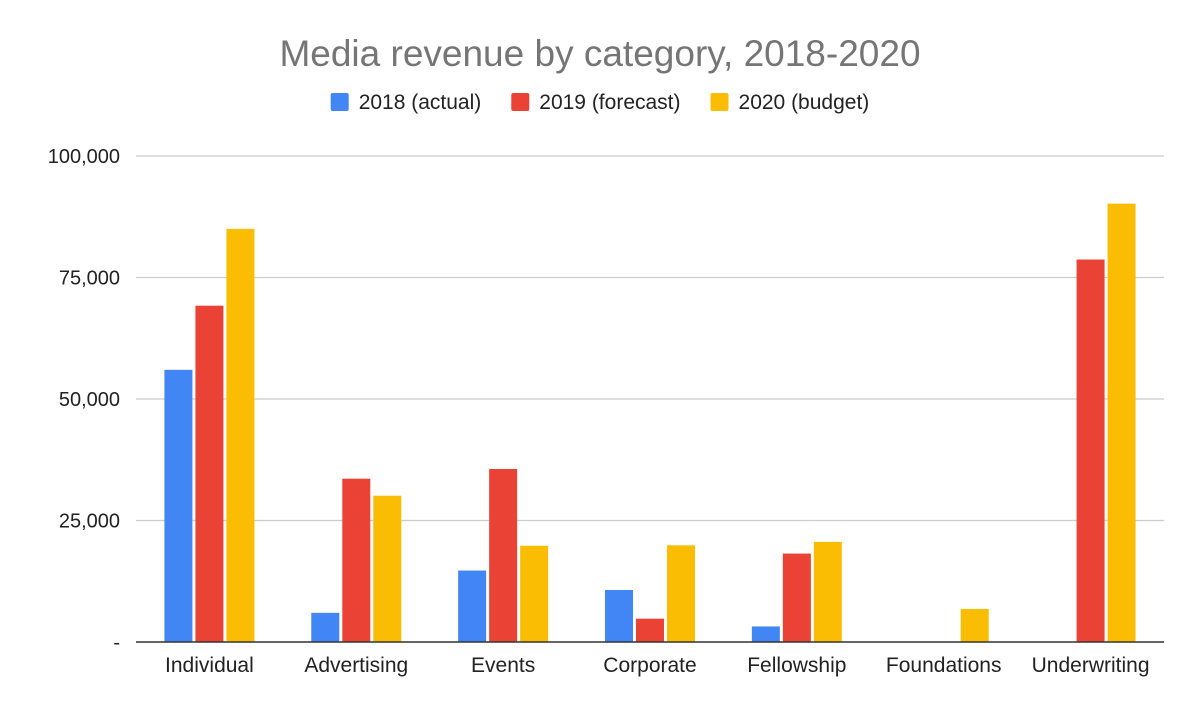  I want to click on x-category-label: Advertising, so click(356, 665).